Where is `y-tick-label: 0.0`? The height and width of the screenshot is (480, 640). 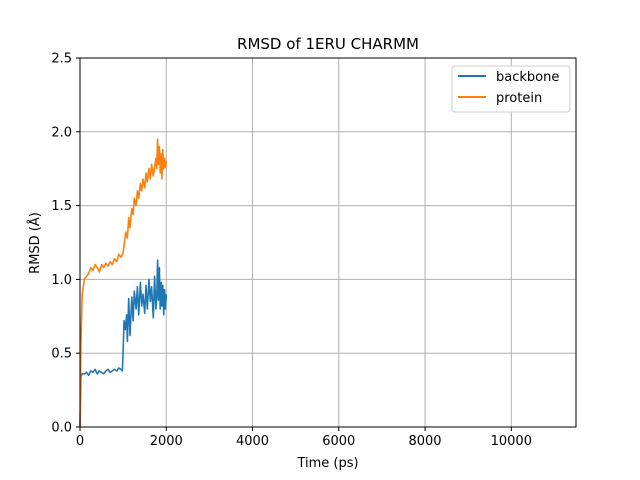
y-tick-label: 0.0 is located at coordinates (61, 428).